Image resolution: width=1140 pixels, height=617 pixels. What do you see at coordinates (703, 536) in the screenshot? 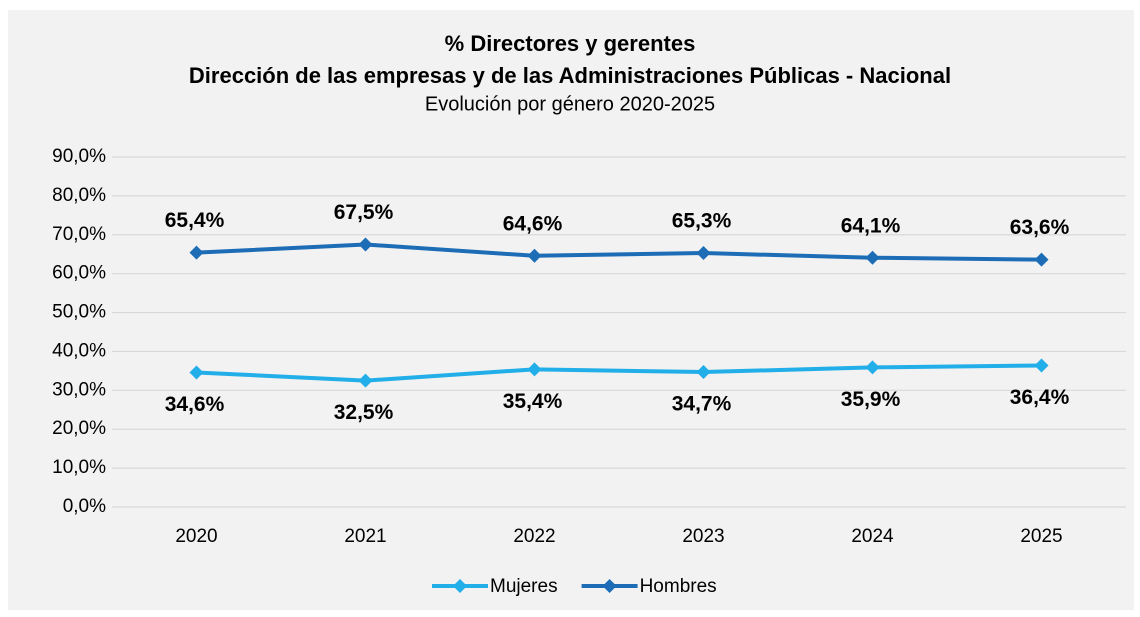
I see `x-tick-label: 2023` at bounding box center [703, 536].